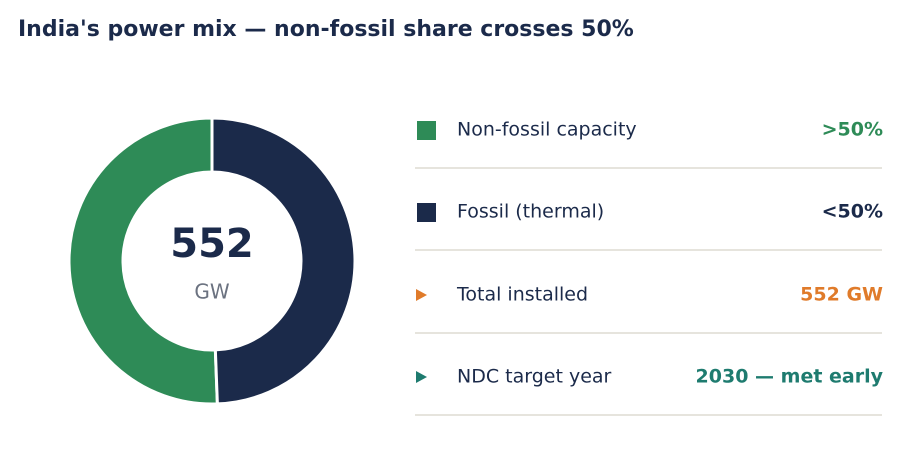 Image resolution: width=900 pixels, height=459 pixels. Describe the element at coordinates (211, 292) in the screenshot. I see `center-label: GW` at that location.